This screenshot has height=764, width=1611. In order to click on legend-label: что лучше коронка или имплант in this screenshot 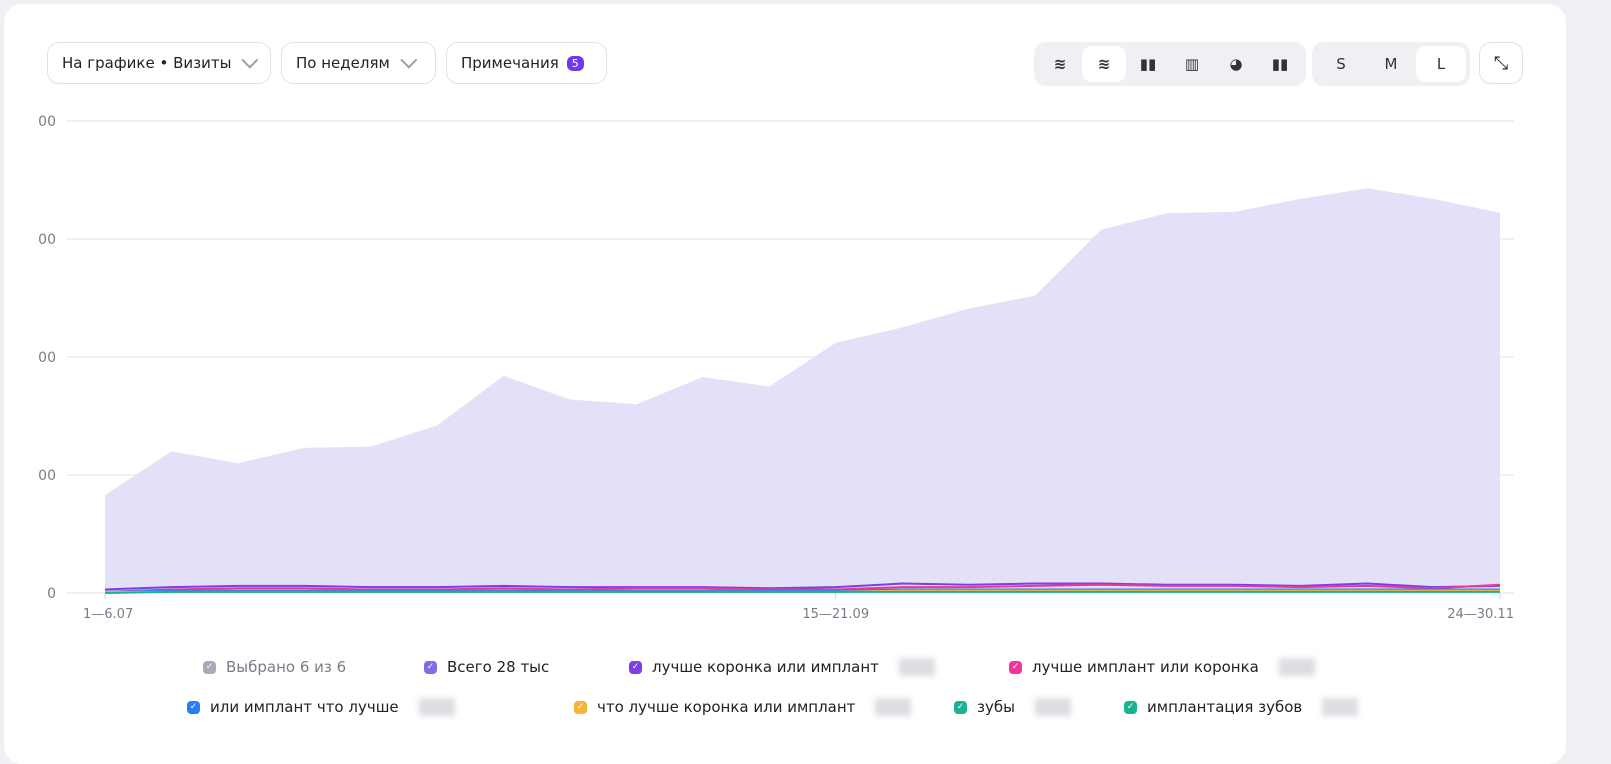, I will do `click(726, 707)`.